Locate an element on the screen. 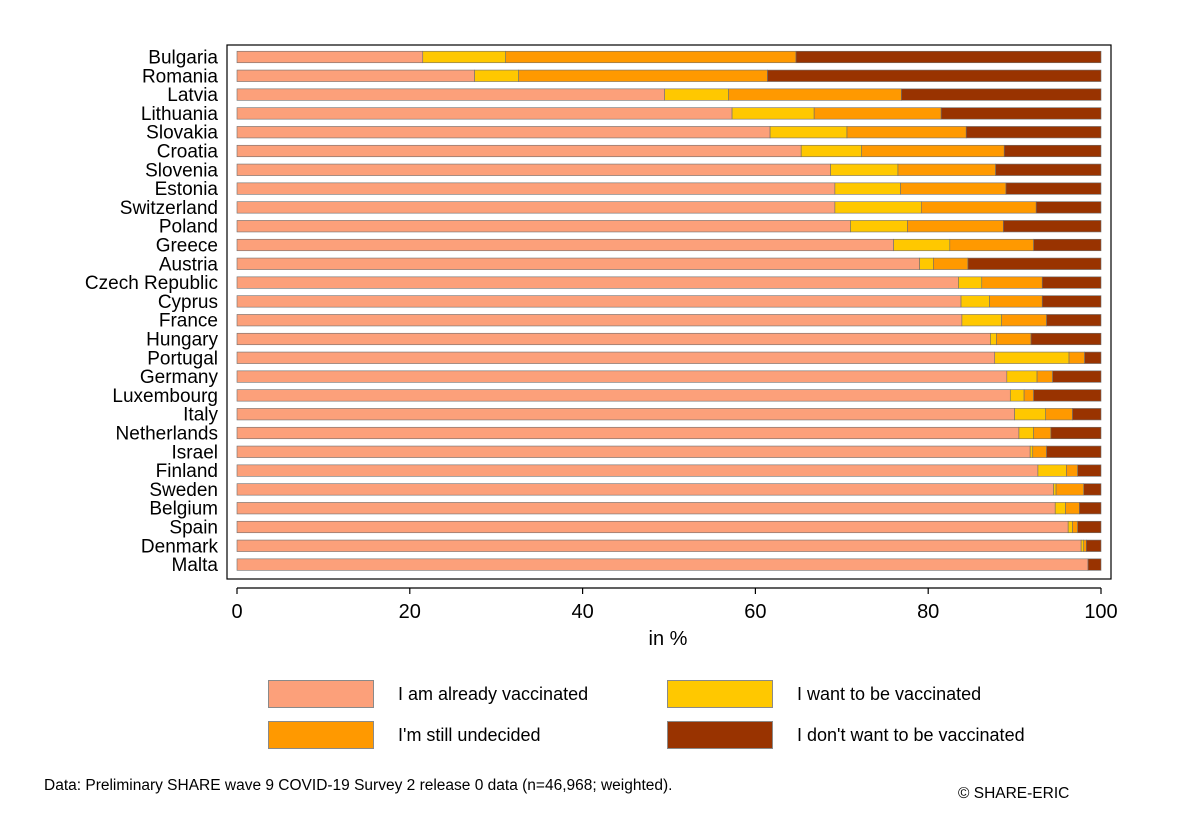 The width and height of the screenshot is (1200, 840). bar-france-i-am-already-vaccinated is located at coordinates (599, 320).